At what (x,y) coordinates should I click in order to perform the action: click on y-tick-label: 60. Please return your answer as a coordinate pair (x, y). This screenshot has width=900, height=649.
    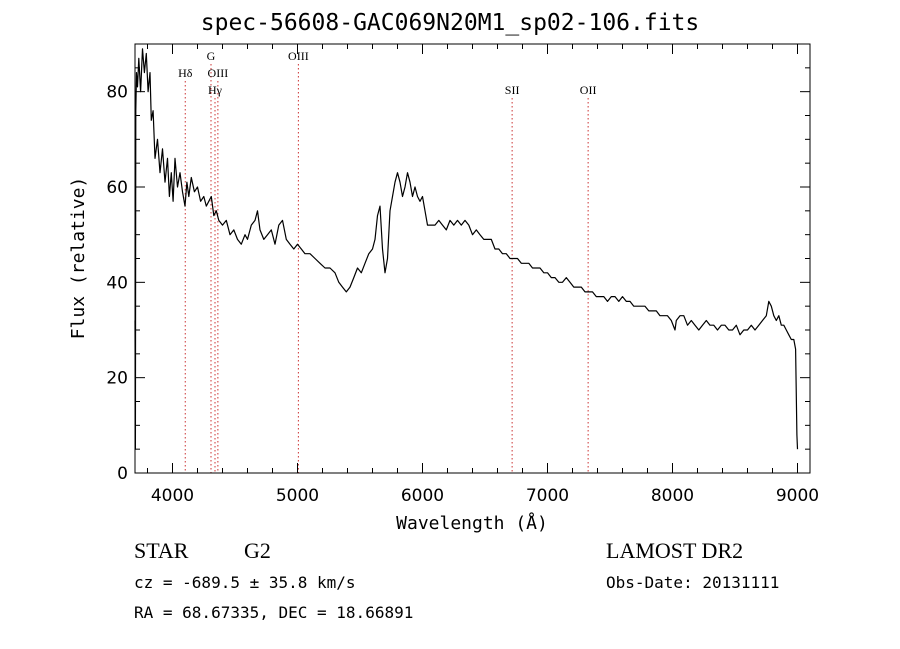
    Looking at the image, I should click on (117, 188).